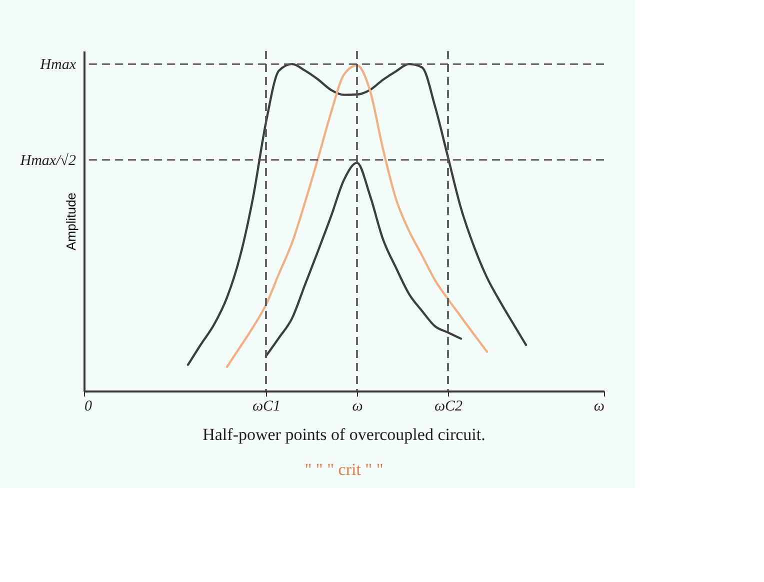  What do you see at coordinates (71, 221) in the screenshot?
I see `y-axis-title: Amplitude` at bounding box center [71, 221].